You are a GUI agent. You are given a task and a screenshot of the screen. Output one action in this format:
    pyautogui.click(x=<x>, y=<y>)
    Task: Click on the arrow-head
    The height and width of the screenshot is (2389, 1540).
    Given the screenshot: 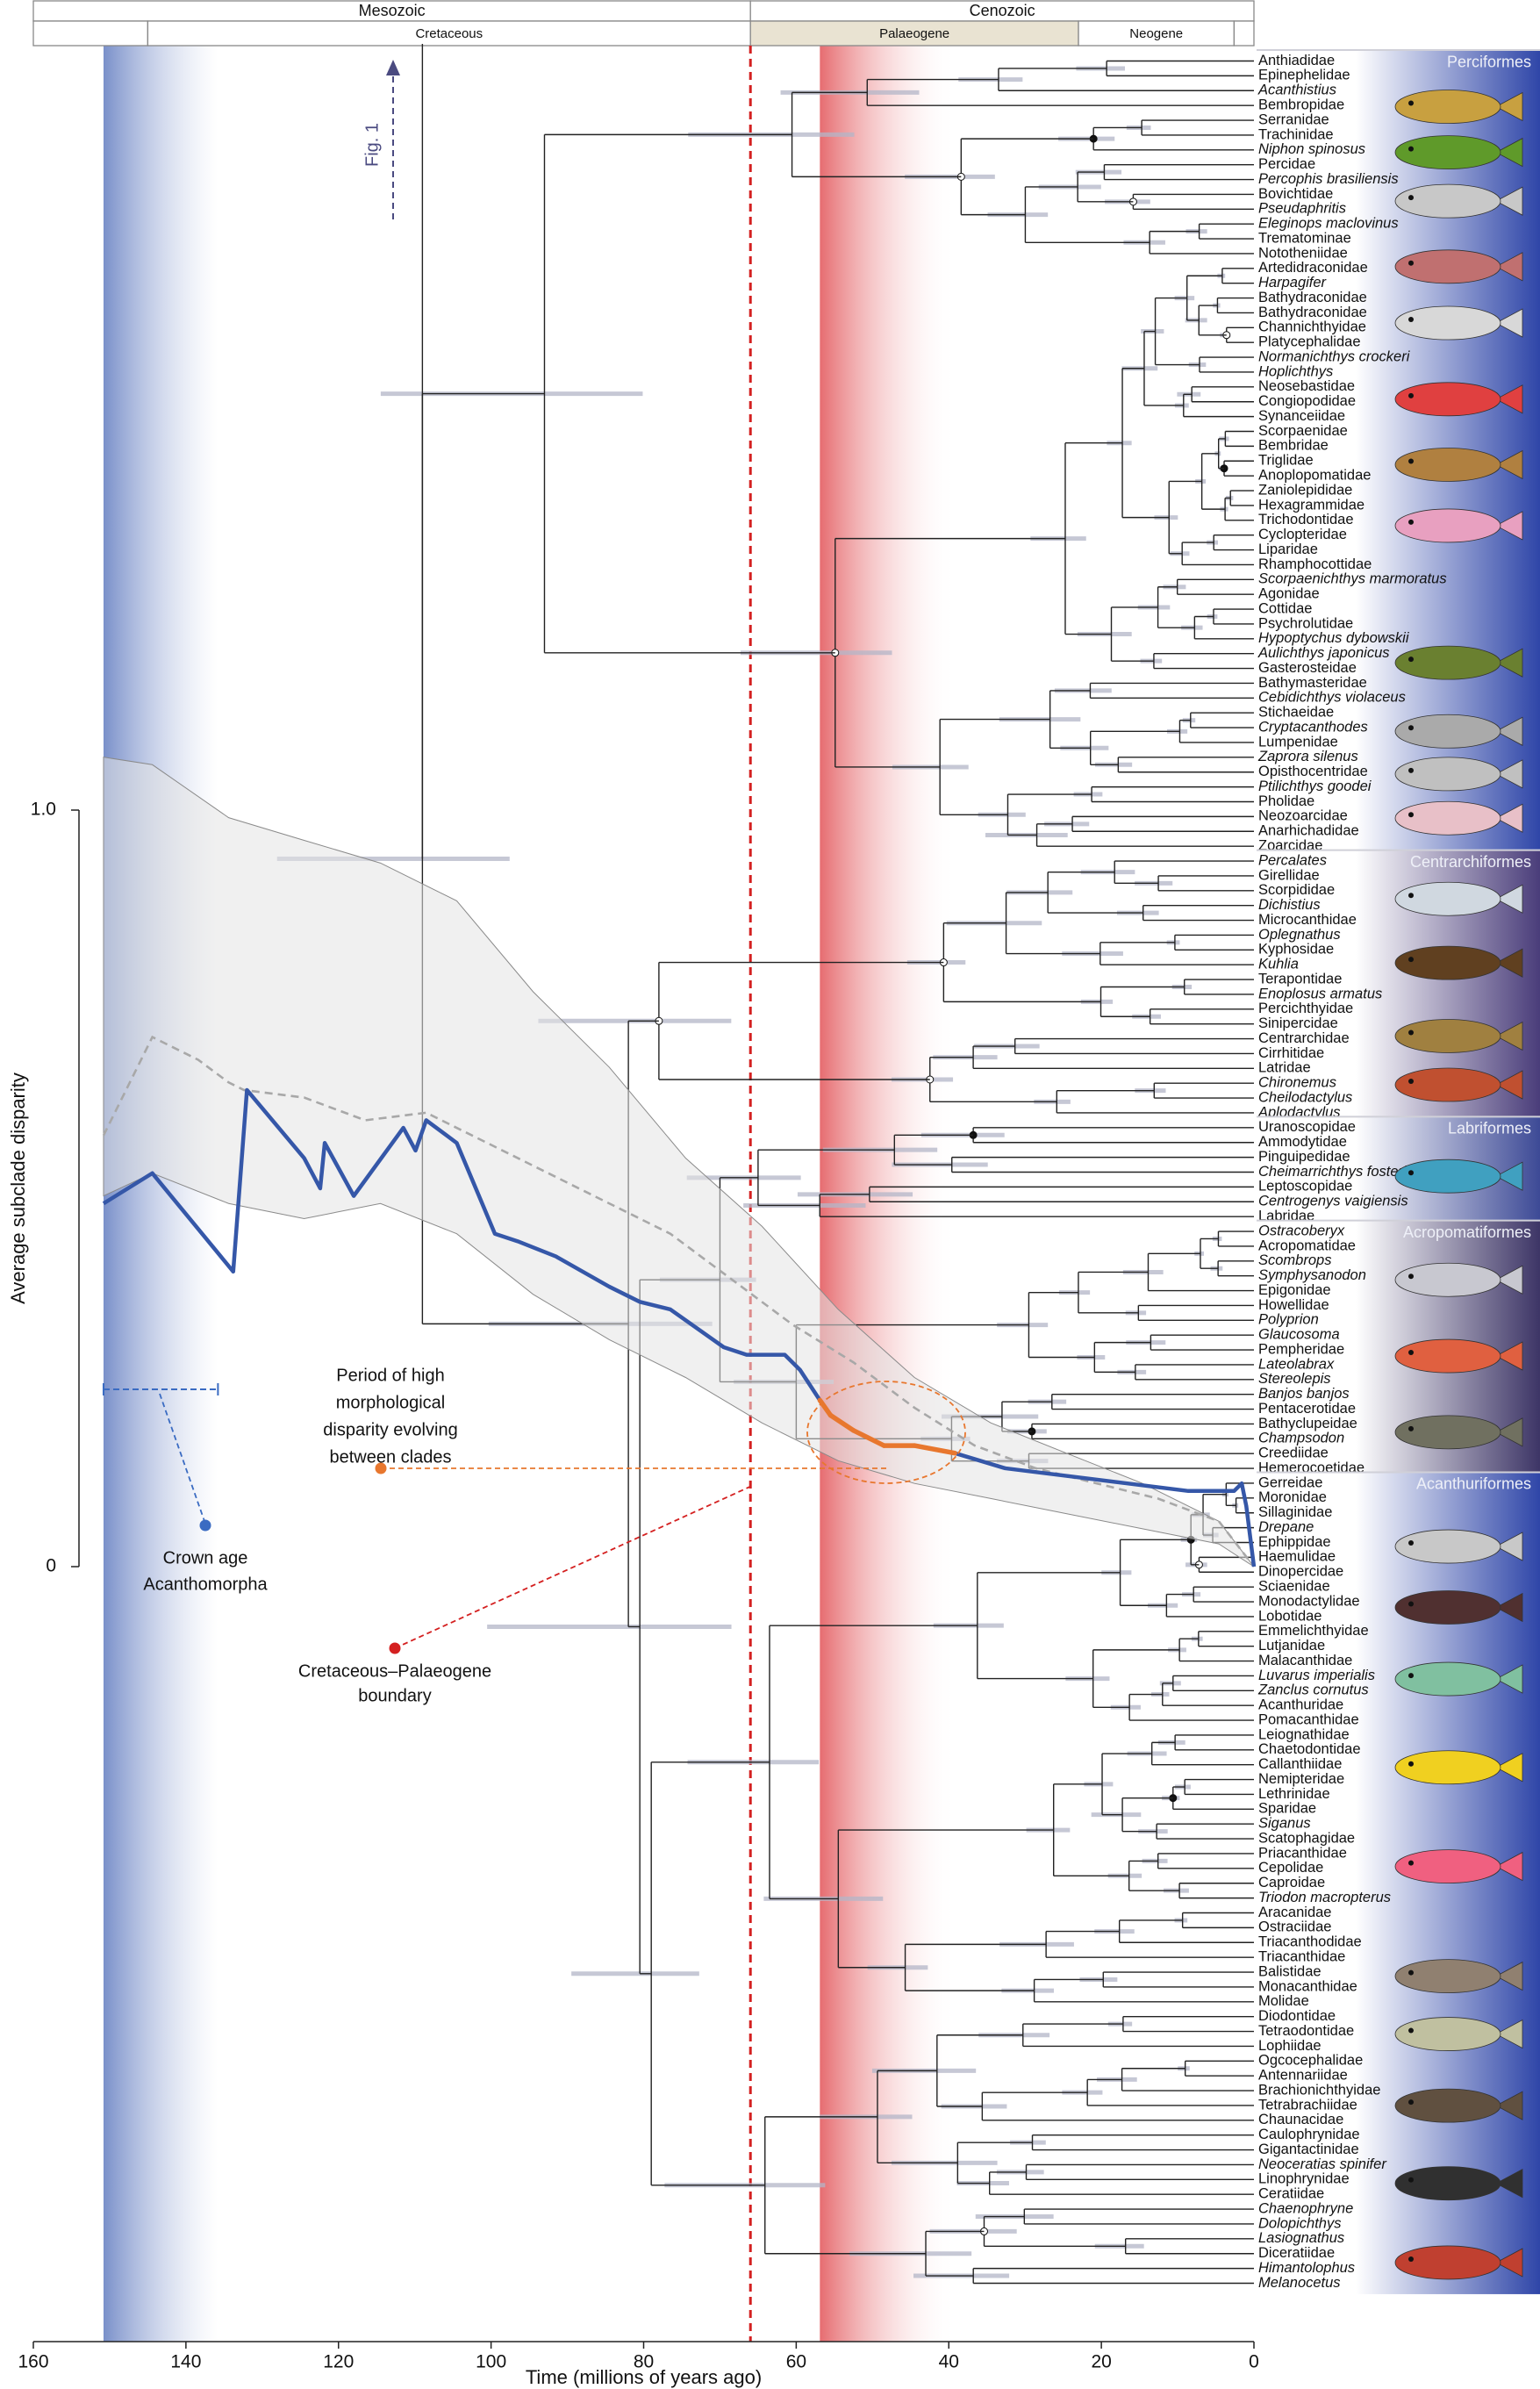 What is the action you would take?
    pyautogui.click(x=393, y=68)
    